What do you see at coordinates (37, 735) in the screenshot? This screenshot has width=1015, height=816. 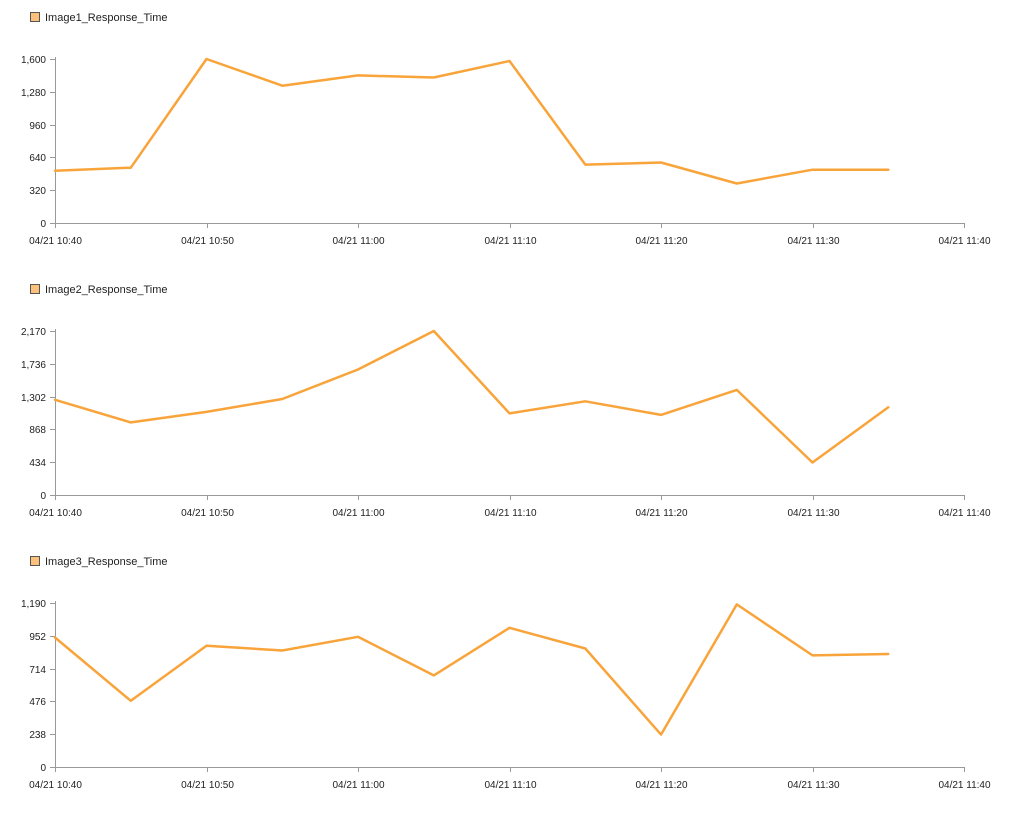 I see `y-tick-label: 238` at bounding box center [37, 735].